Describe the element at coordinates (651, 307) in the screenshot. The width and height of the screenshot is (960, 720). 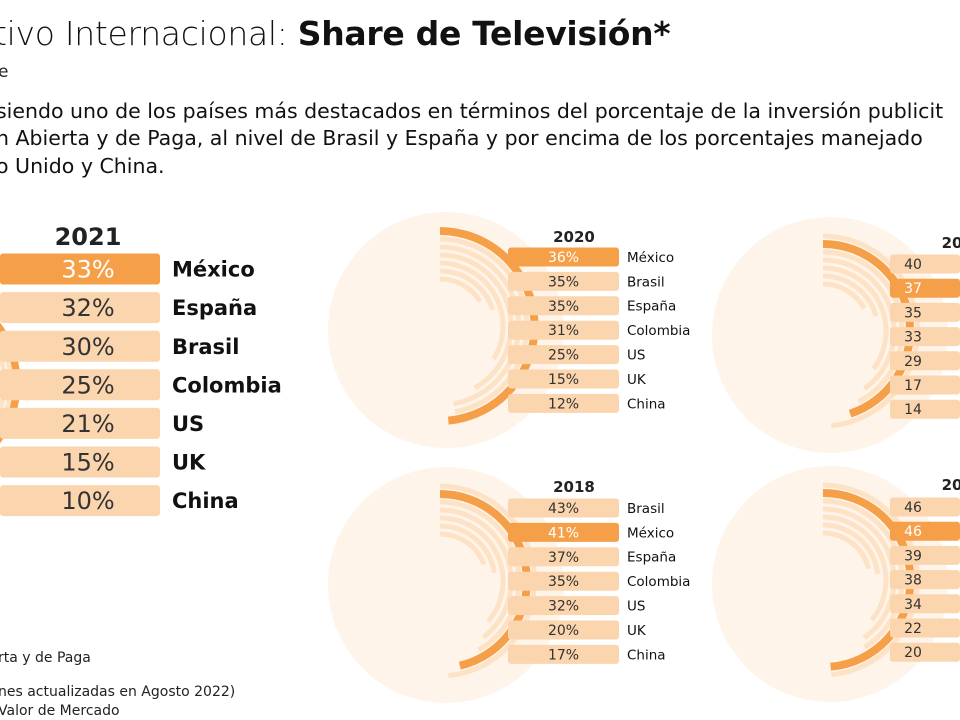
I see `chart-1-category-2: España` at that location.